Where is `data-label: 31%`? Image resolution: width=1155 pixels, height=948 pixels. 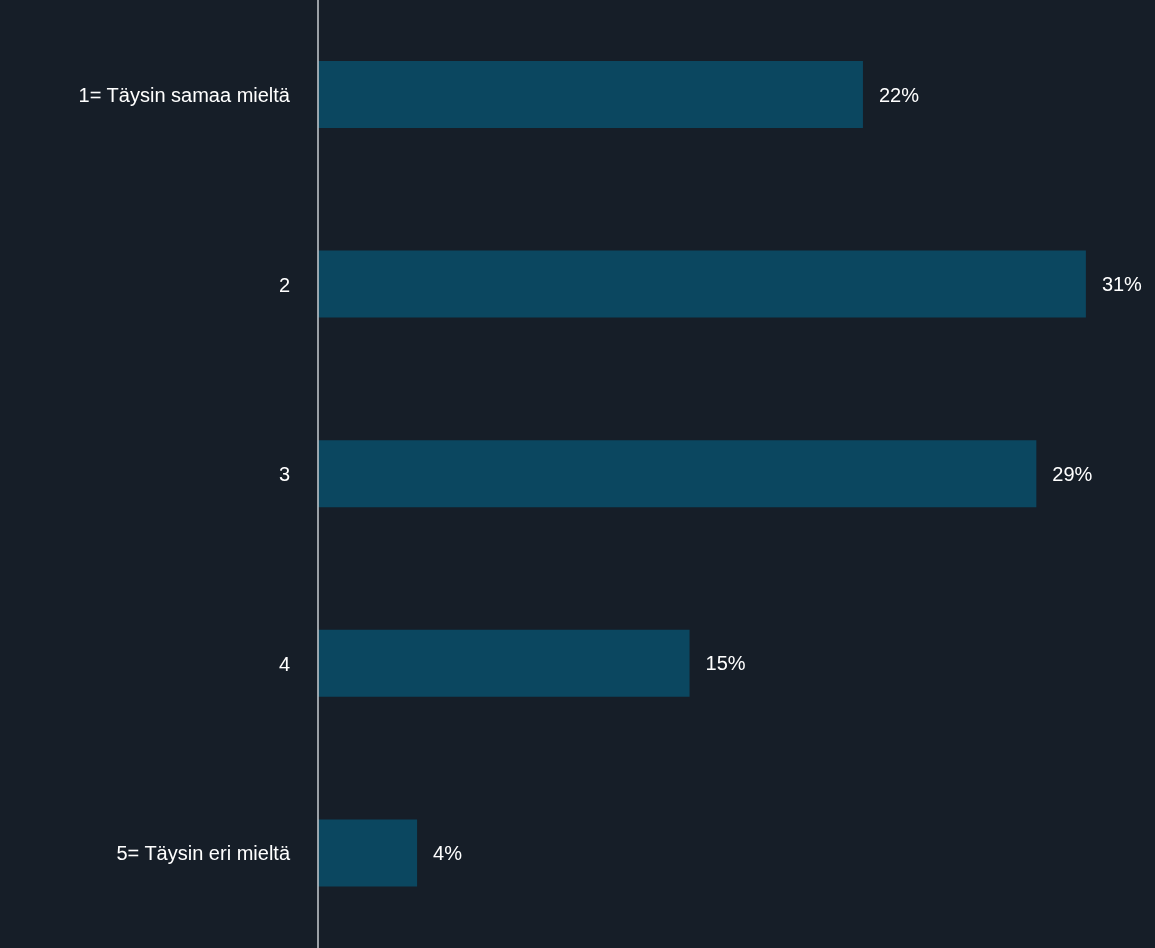 data-label: 31% is located at coordinates (1122, 284).